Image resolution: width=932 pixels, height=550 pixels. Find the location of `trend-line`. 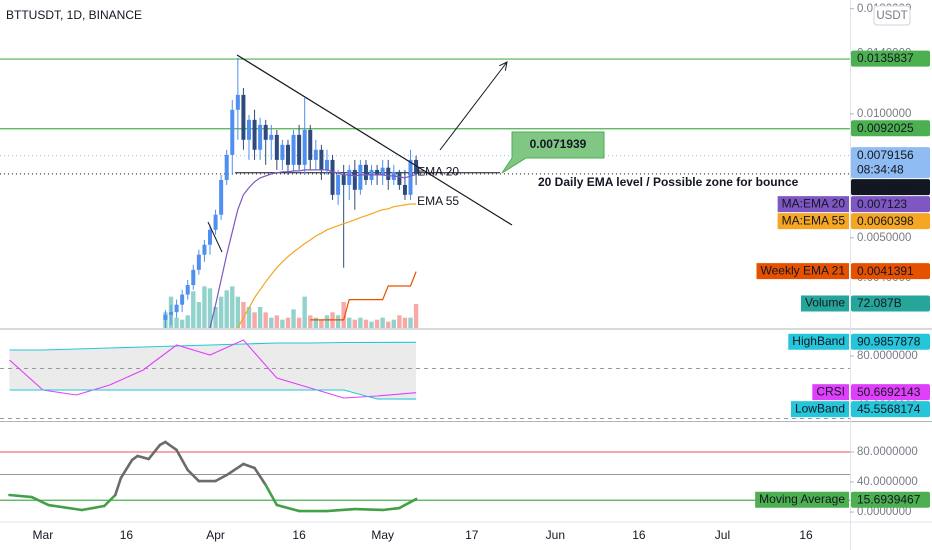

trend-line is located at coordinates (374, 140).